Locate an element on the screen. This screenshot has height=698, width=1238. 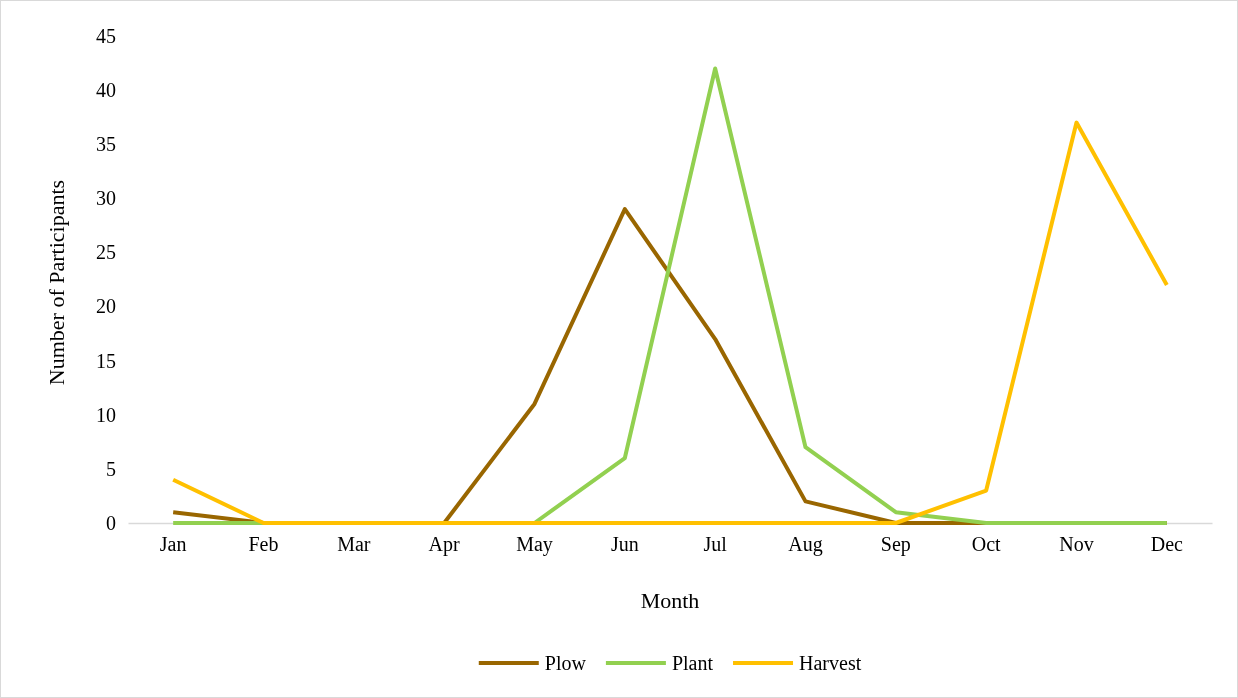
y-tick-label: 25 is located at coordinates (106, 252).